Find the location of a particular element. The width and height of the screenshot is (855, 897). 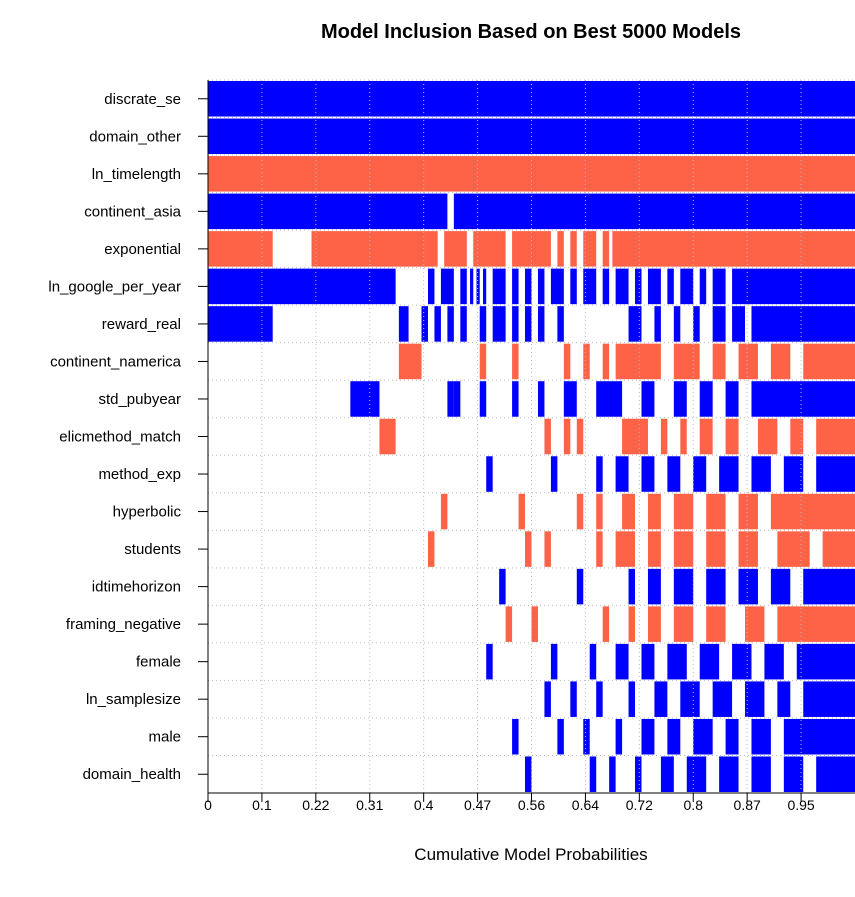

variable-label-male: male is located at coordinates (164, 737).